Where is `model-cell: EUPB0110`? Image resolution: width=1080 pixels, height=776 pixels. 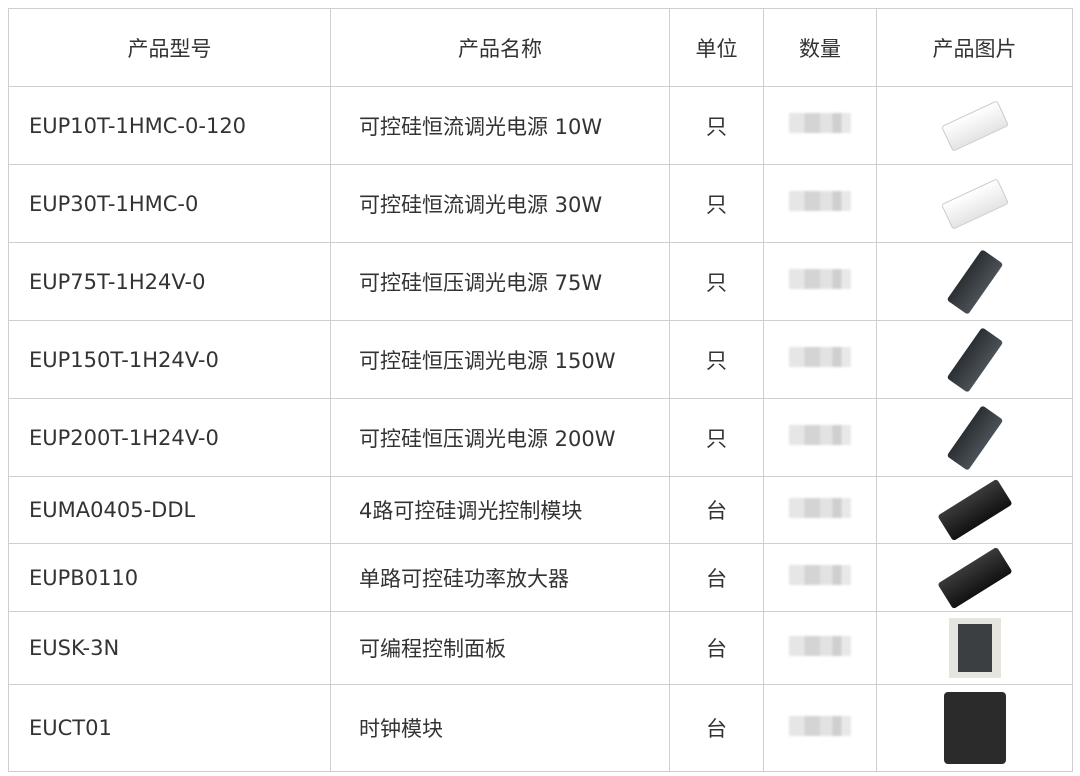
model-cell: EUPB0110 is located at coordinates (169, 577).